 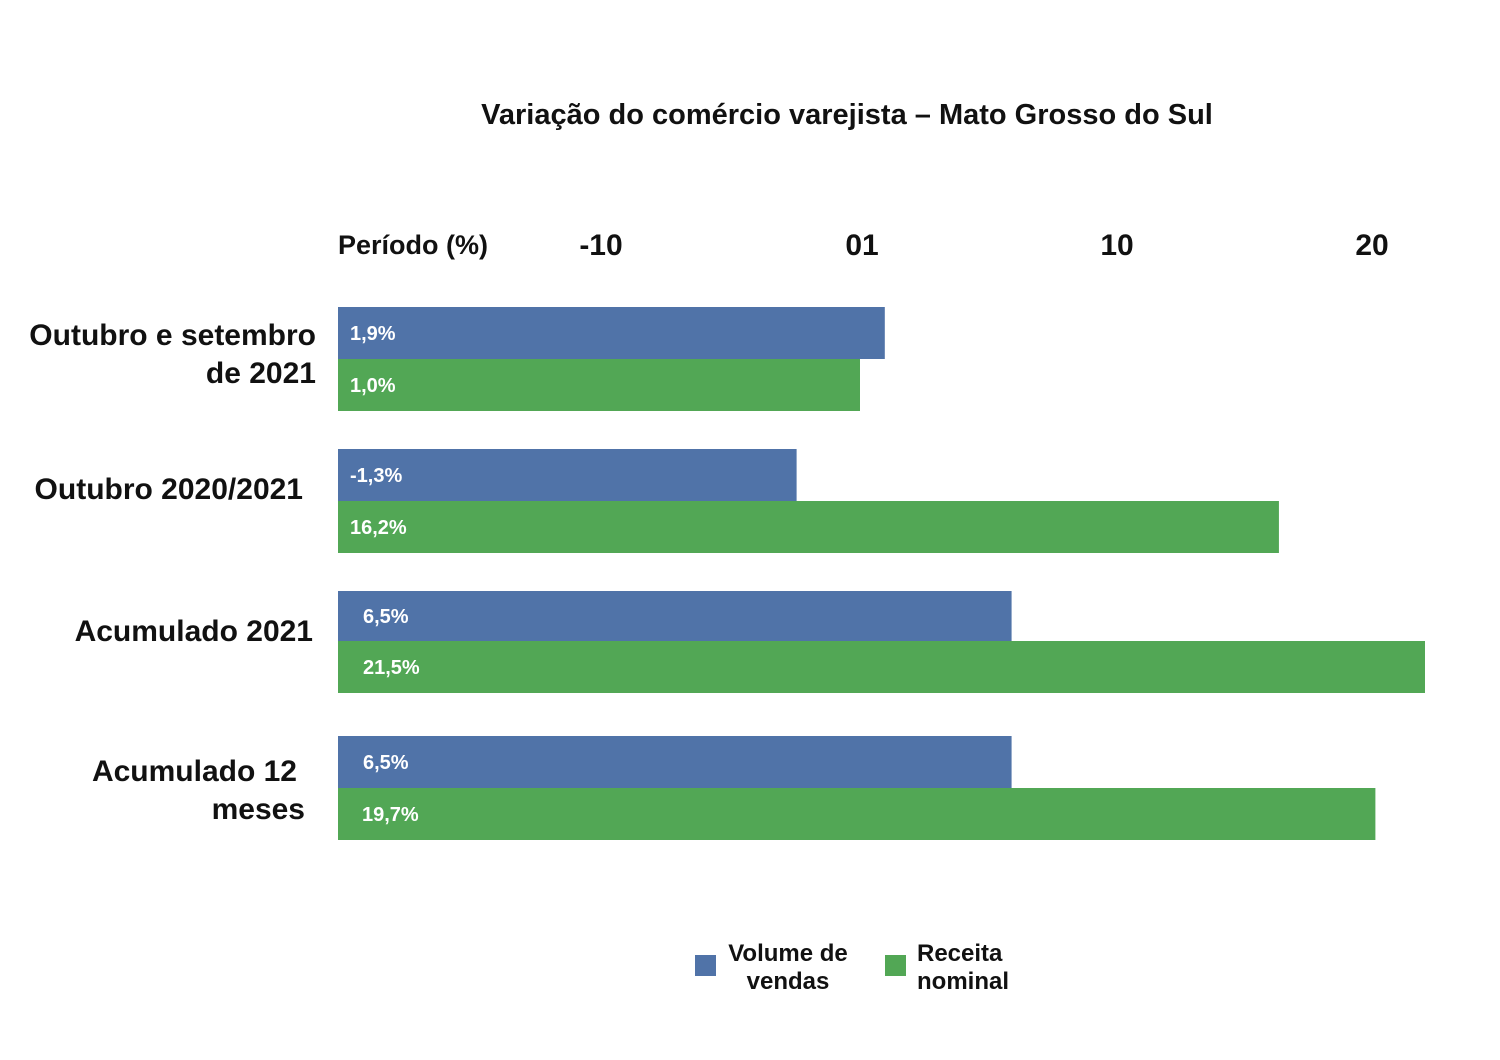 What do you see at coordinates (169, 489) in the screenshot?
I see `category-label: Outubro 2020/2021` at bounding box center [169, 489].